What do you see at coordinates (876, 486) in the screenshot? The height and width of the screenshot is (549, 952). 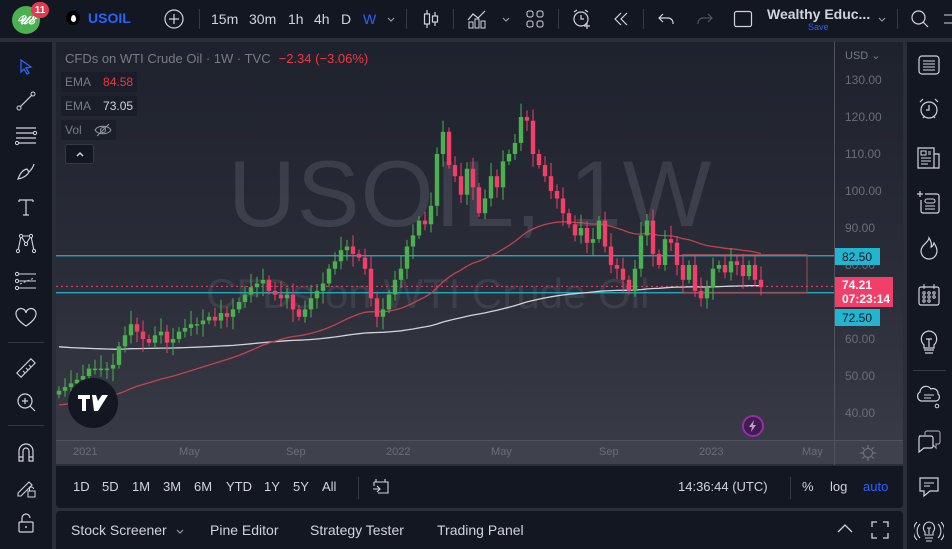 I see `auto-scale-toggle: auto` at bounding box center [876, 486].